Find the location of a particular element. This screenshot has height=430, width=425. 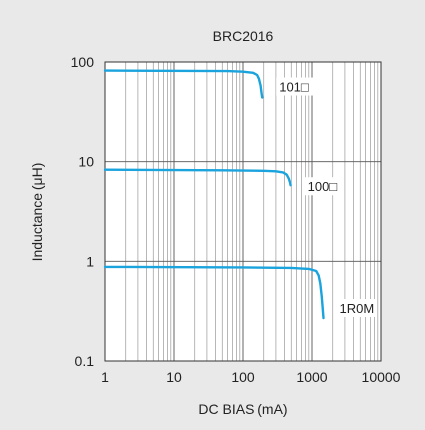

series-label: 1R0M is located at coordinates (357, 308).